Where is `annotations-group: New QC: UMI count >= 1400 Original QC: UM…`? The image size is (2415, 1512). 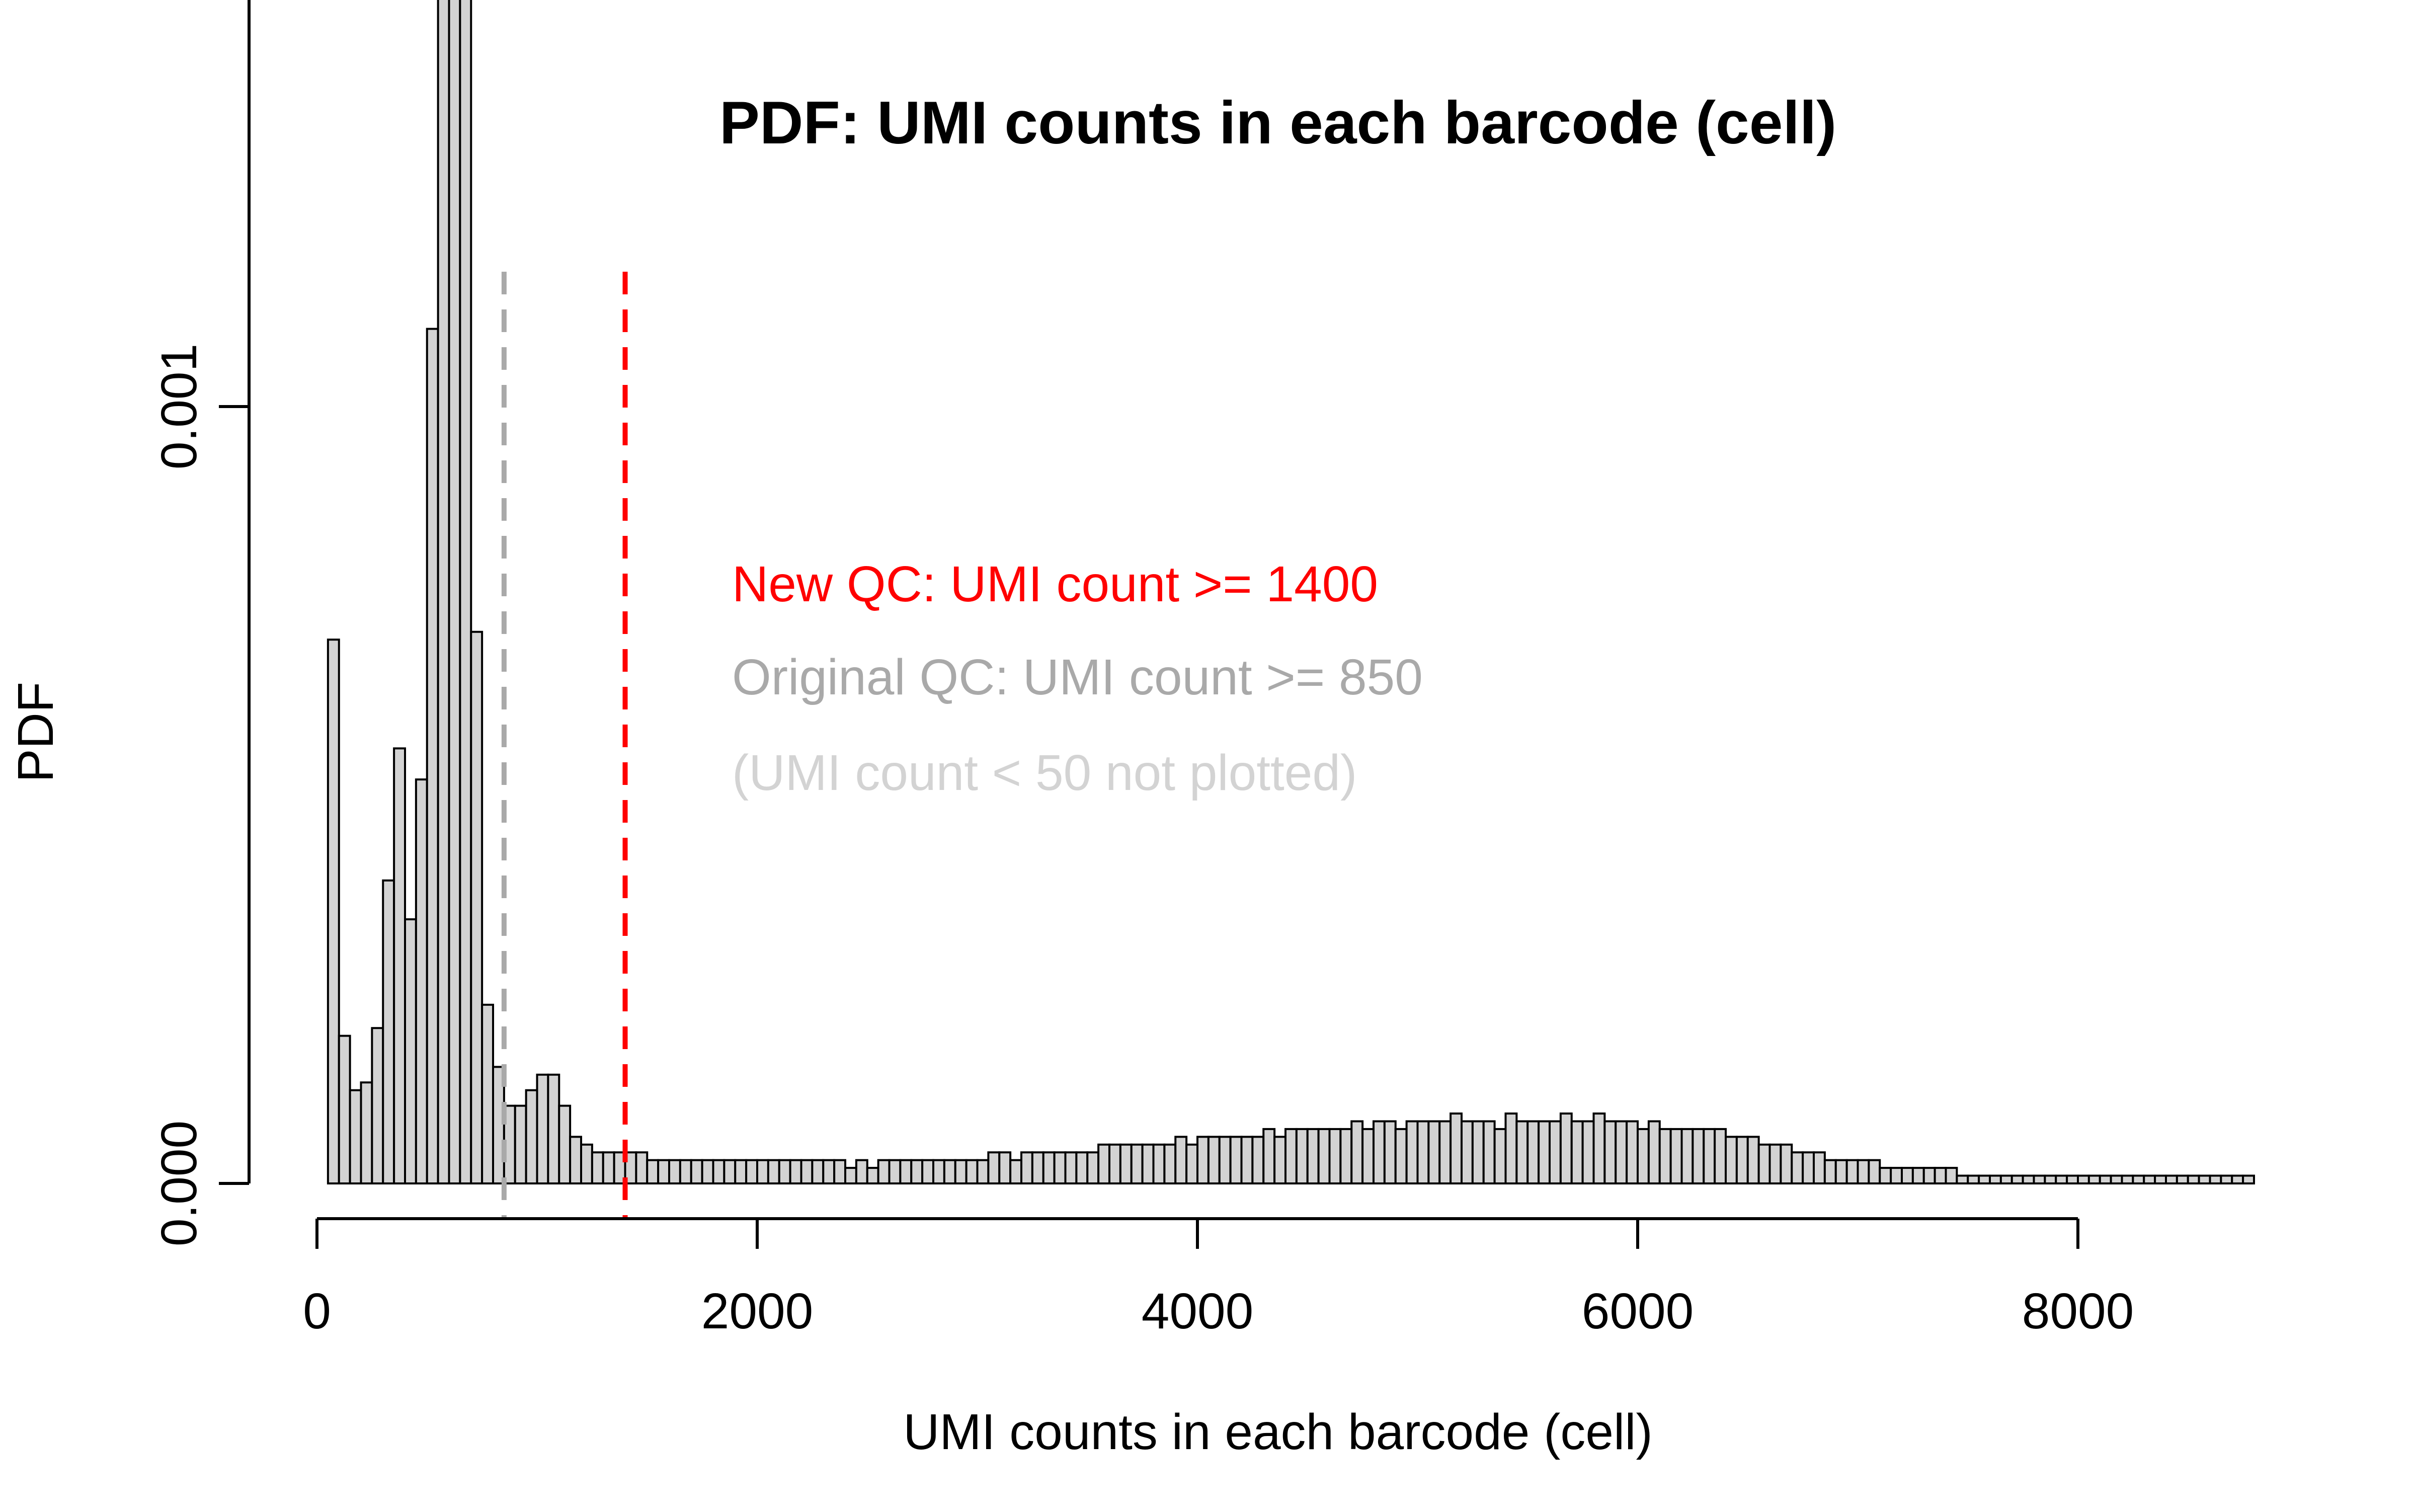
annotations-group: New QC: UMI count >= 1400 Original QC: UM… is located at coordinates (1077, 678).